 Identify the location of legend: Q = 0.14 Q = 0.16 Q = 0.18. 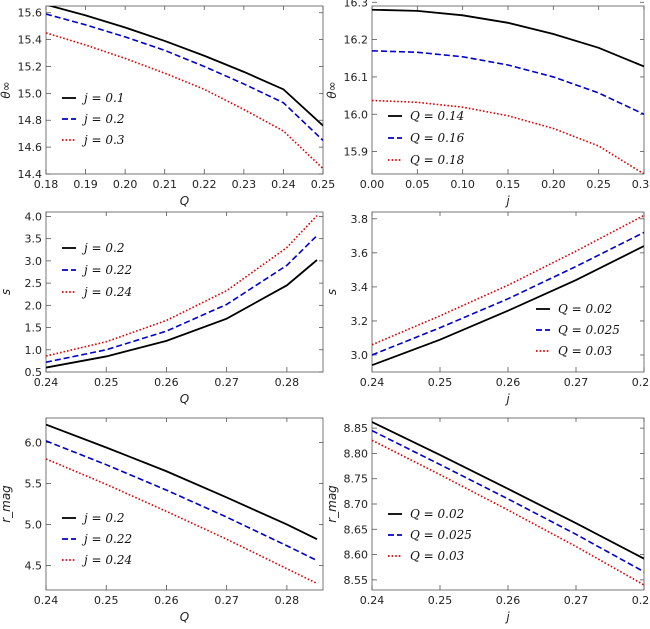
(426, 138).